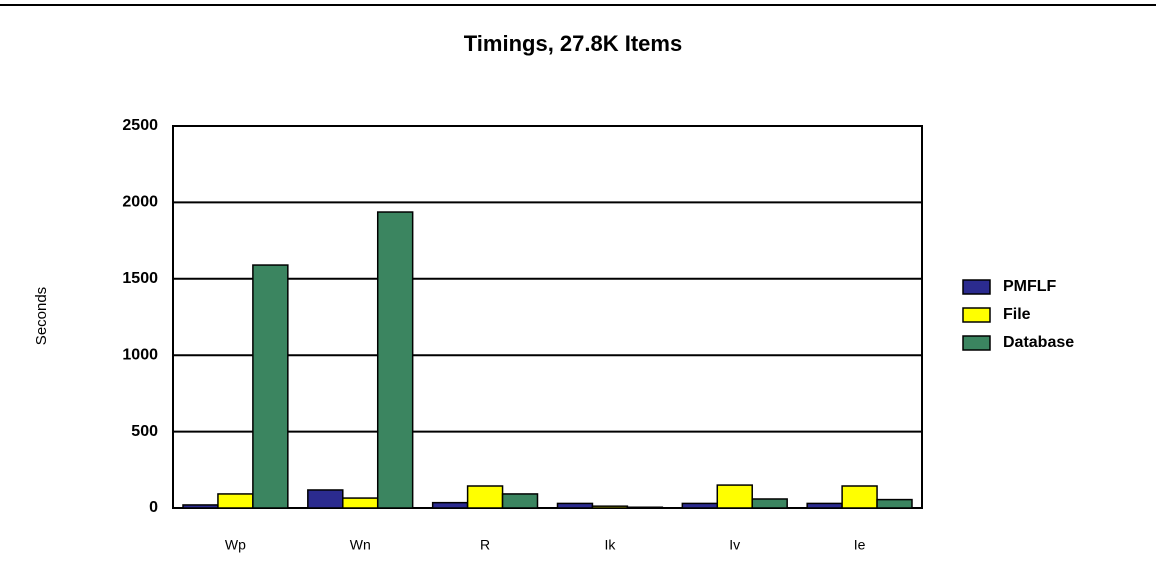  Describe the element at coordinates (140, 202) in the screenshot. I see `y-tick-label: 2000` at that location.